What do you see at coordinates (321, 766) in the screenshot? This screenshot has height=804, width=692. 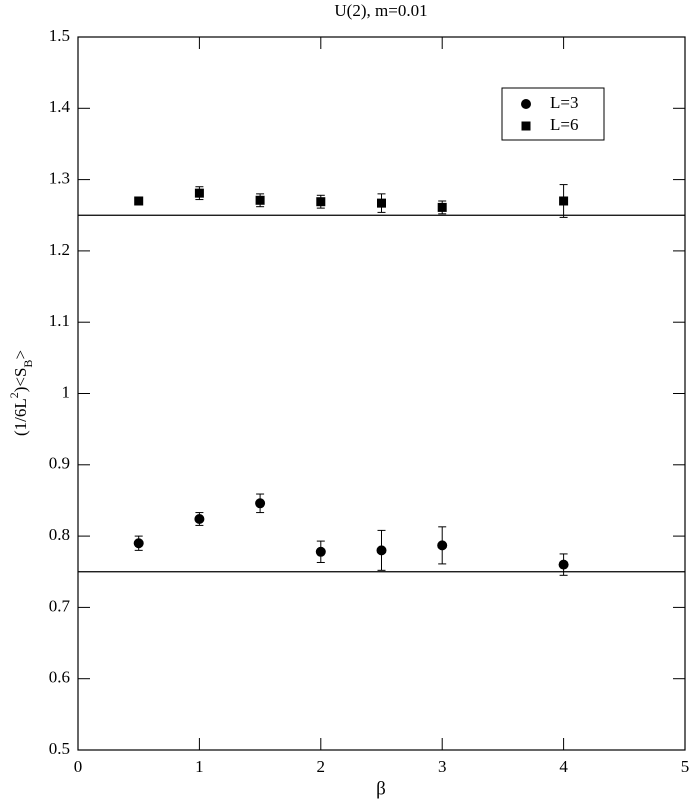 I see `x-tick-label: 2` at bounding box center [321, 766].